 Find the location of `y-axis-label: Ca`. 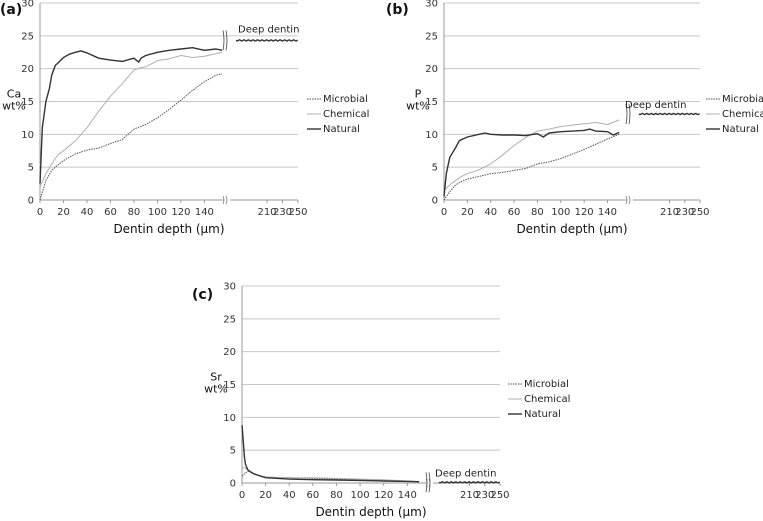

y-axis-label: Ca is located at coordinates (14, 94).